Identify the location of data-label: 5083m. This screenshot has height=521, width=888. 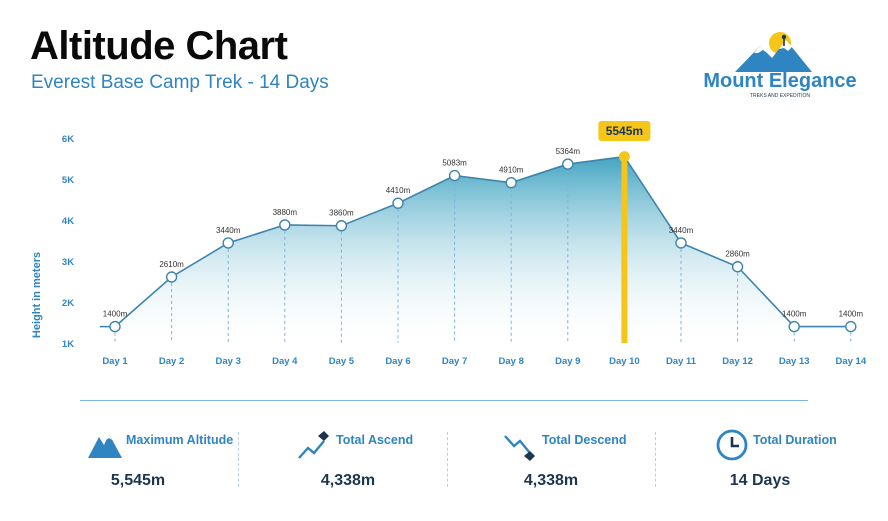
(454, 163).